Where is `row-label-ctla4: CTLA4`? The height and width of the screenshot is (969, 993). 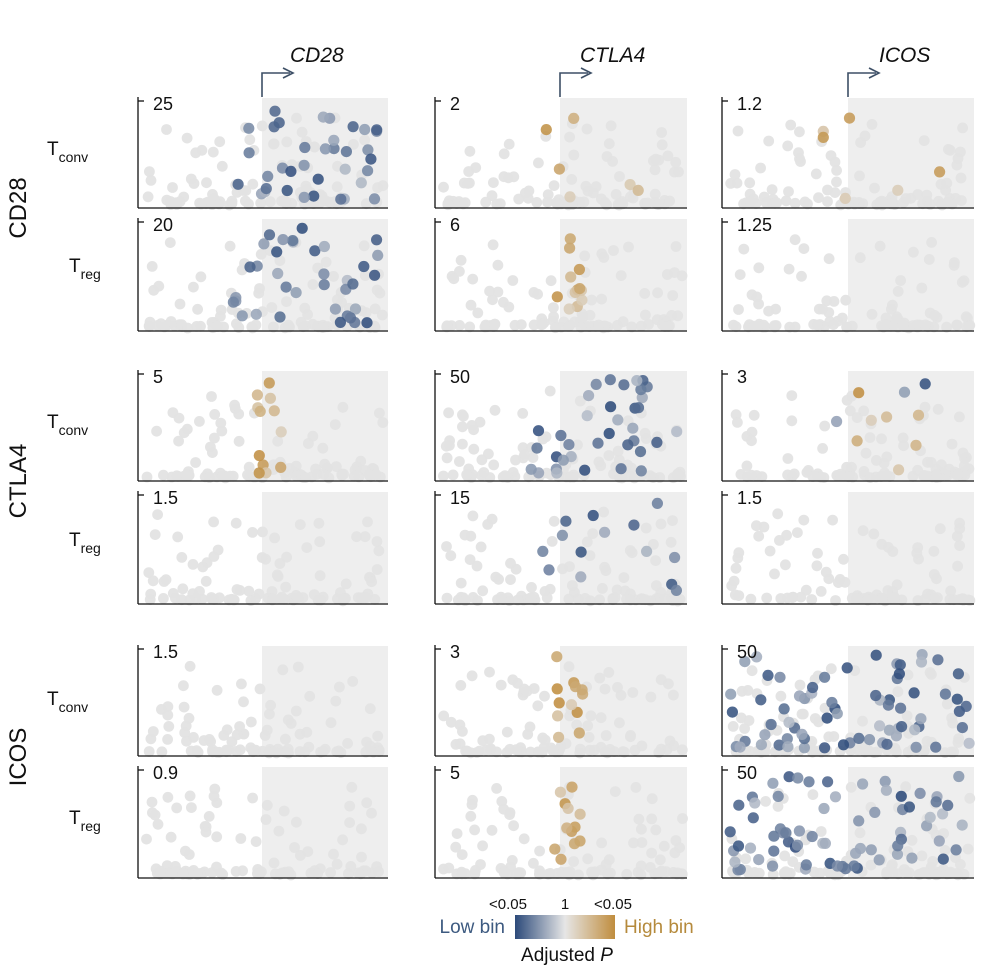 row-label-ctla4: CTLA4 is located at coordinates (18, 481).